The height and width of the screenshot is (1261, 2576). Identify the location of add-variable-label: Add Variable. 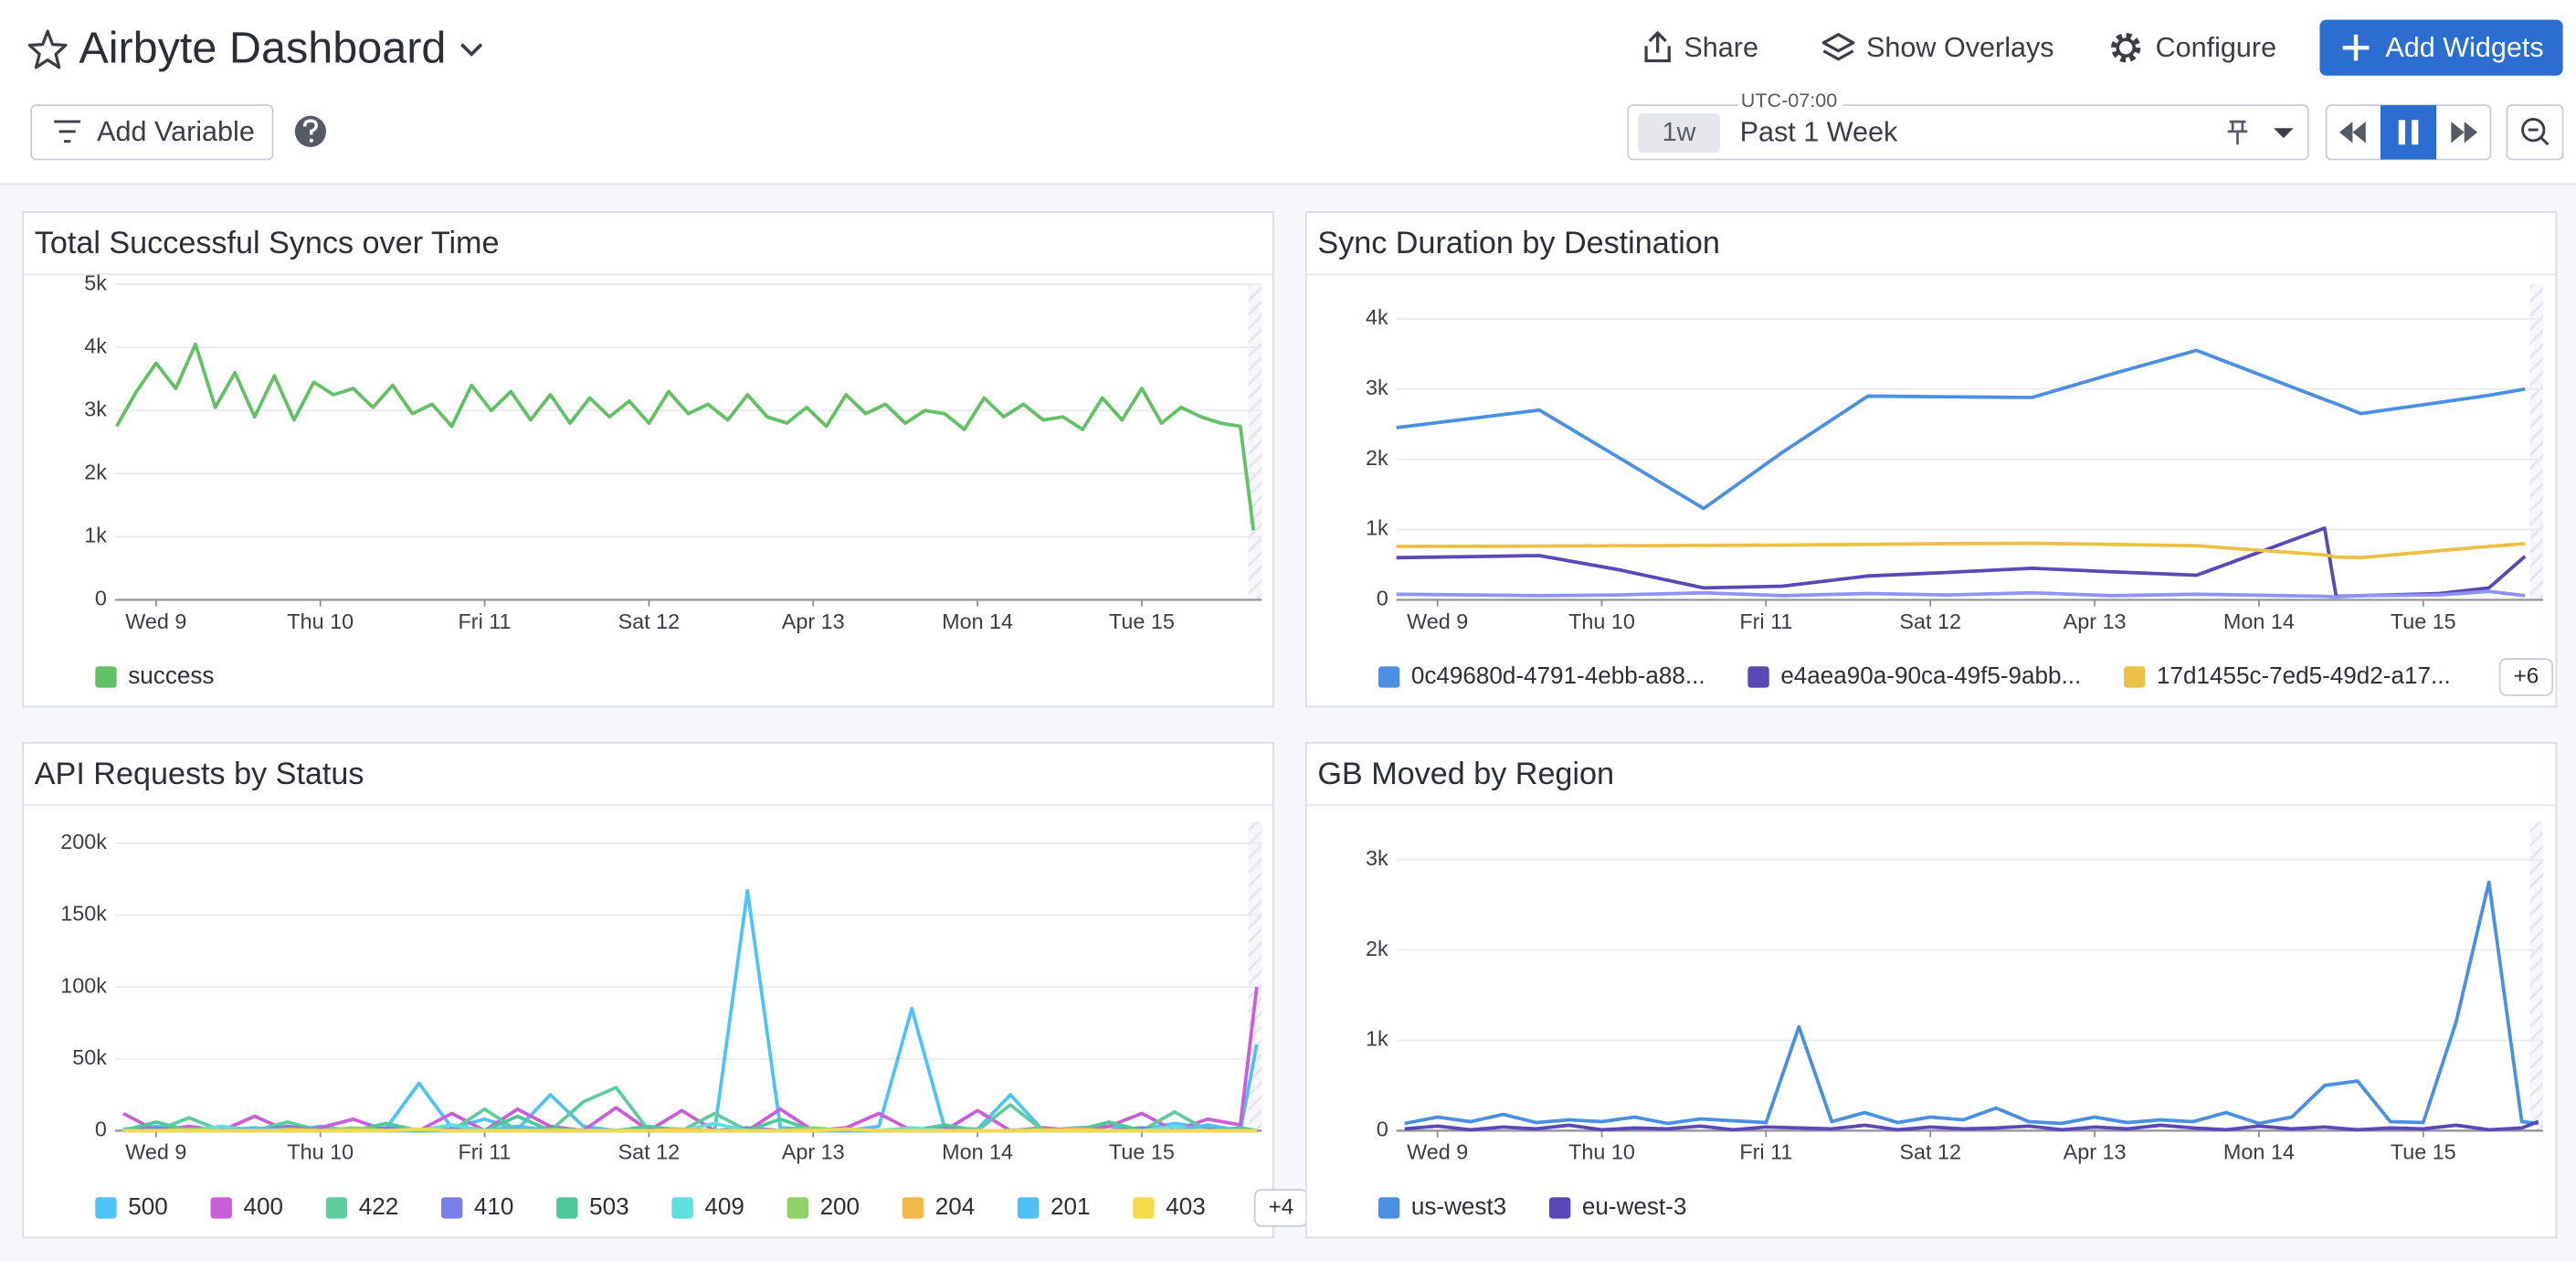
(176, 132).